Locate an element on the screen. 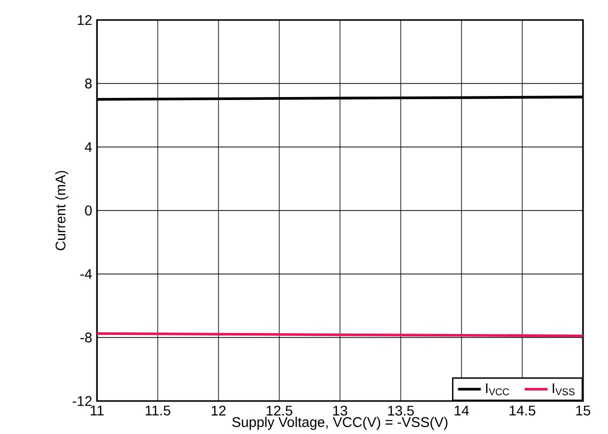 The height and width of the screenshot is (434, 608). y-tick-label: 4 is located at coordinates (88, 147).